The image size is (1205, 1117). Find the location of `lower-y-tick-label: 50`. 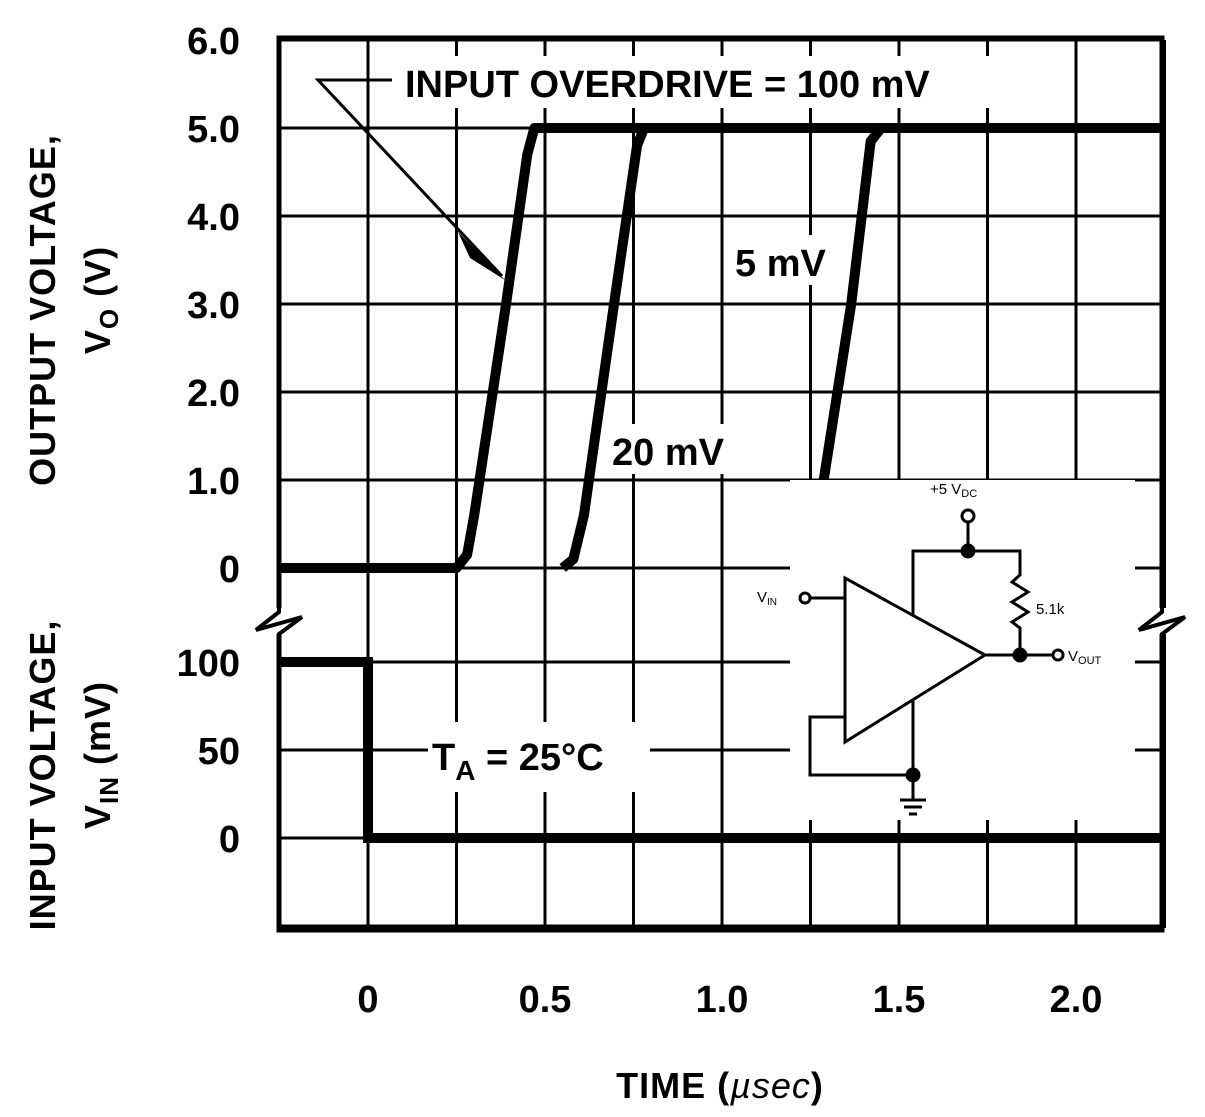

lower-y-tick-label: 50 is located at coordinates (219, 752).